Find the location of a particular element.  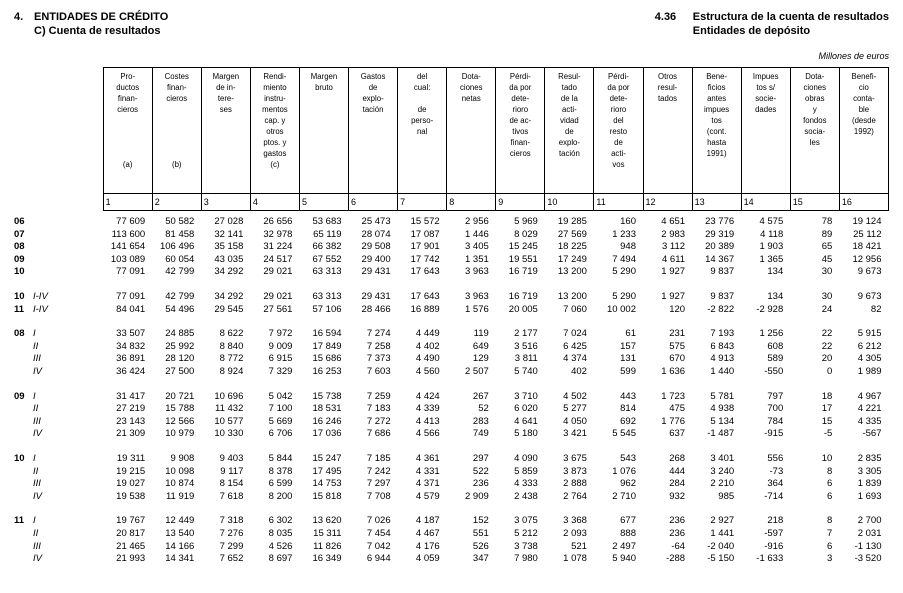

table-cell: 20 005 is located at coordinates (523, 309).